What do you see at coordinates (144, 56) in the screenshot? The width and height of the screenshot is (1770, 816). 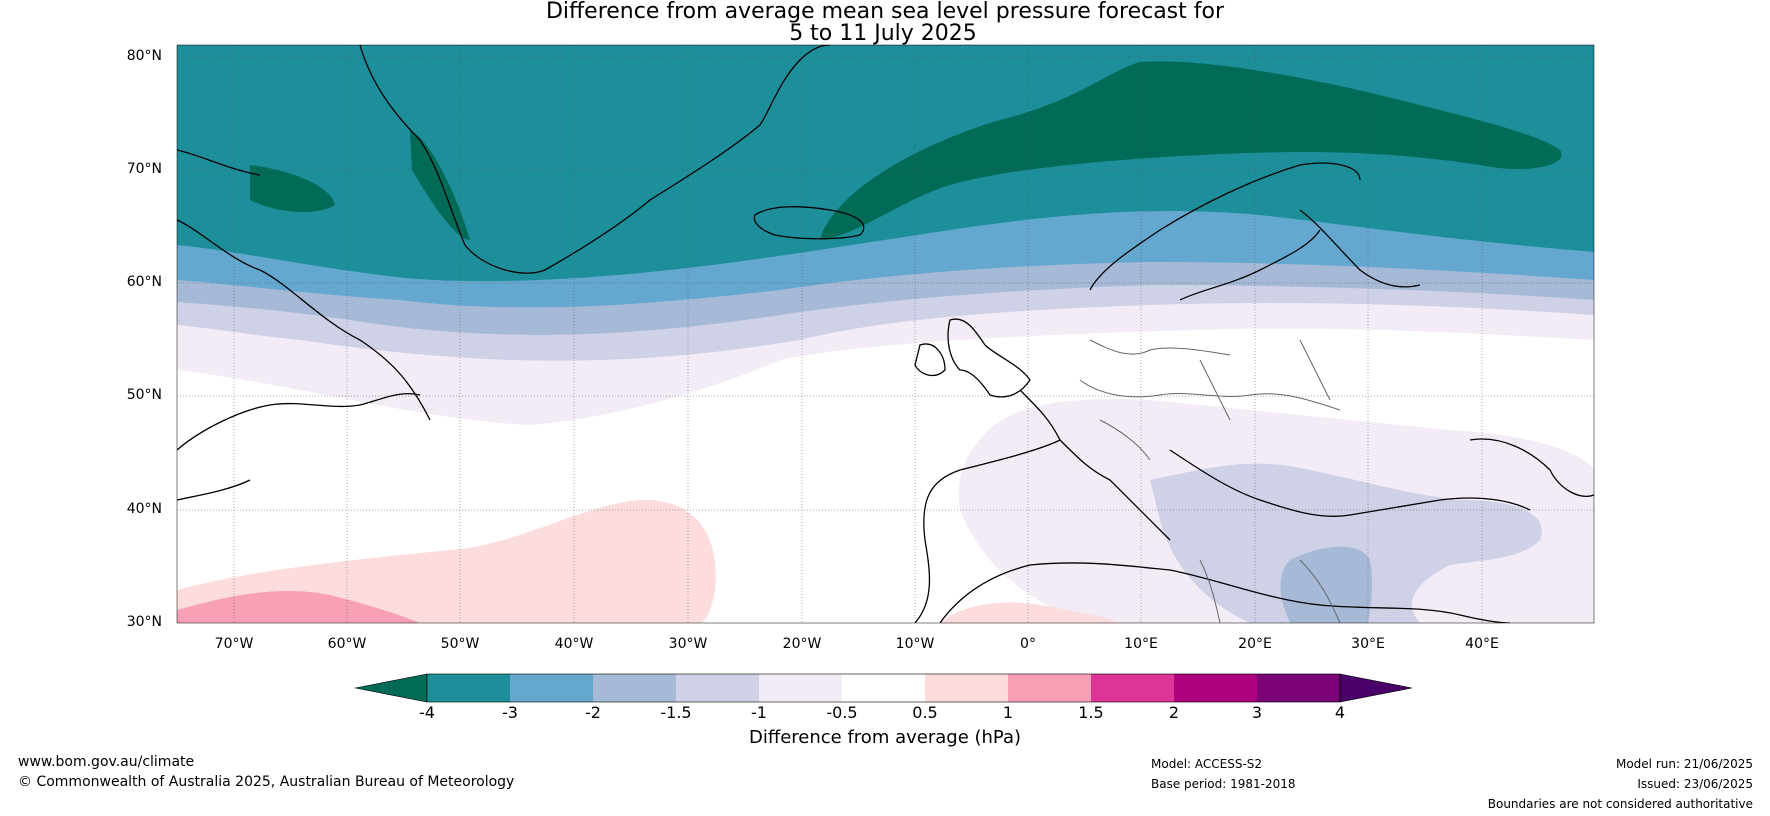 I see `lat-label-80n: 80°N` at bounding box center [144, 56].